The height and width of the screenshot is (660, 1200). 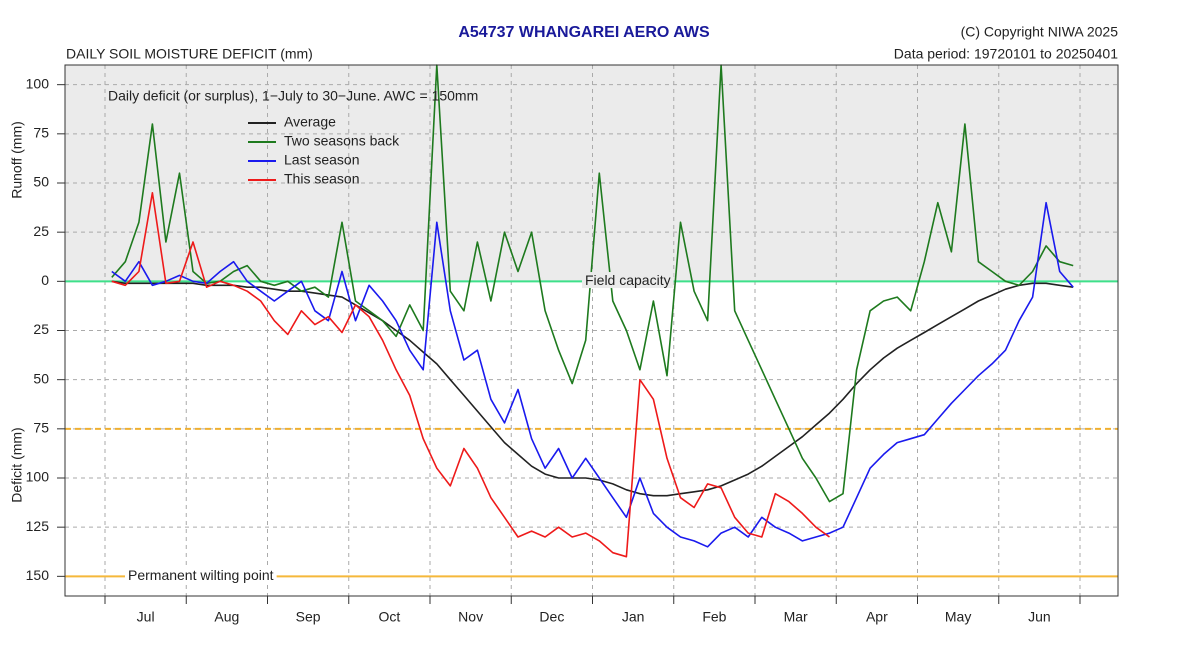 I want to click on reference-label: Field capacity, so click(x=628, y=280).